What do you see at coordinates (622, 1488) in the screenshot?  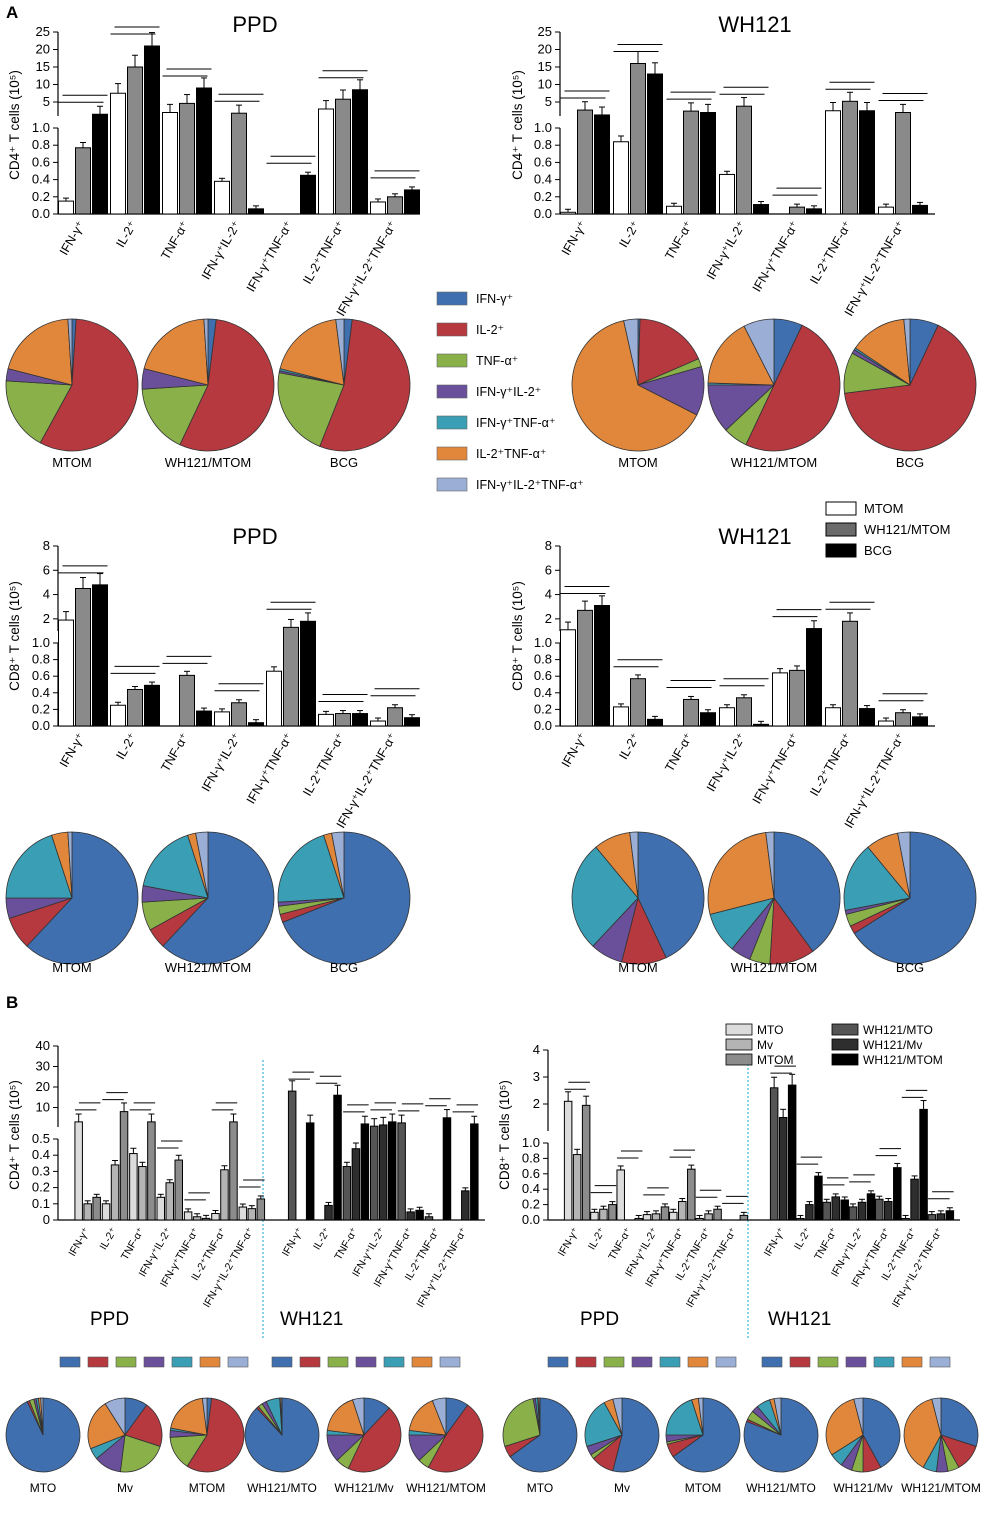 I see `pie-label: Mv` at bounding box center [622, 1488].